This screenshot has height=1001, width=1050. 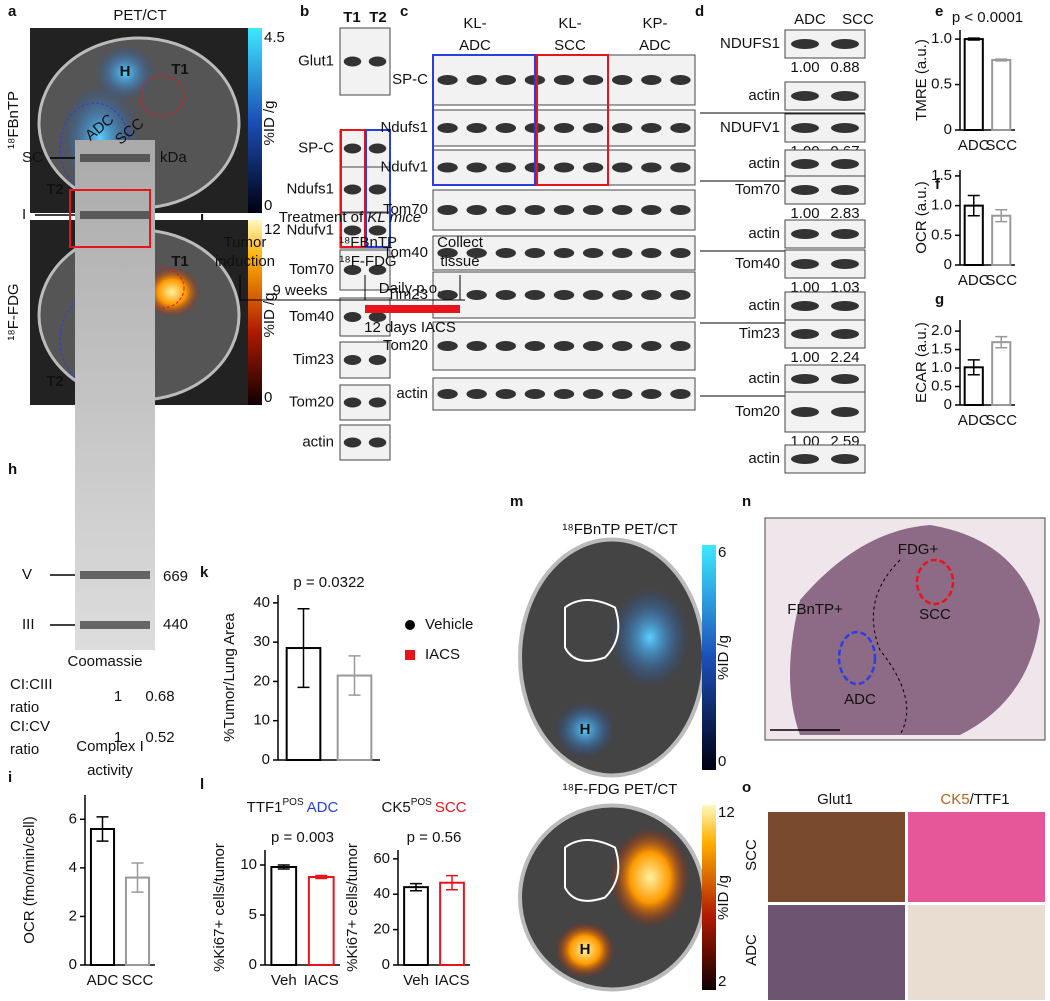 I want to click on column-label: T1, so click(x=352, y=17).